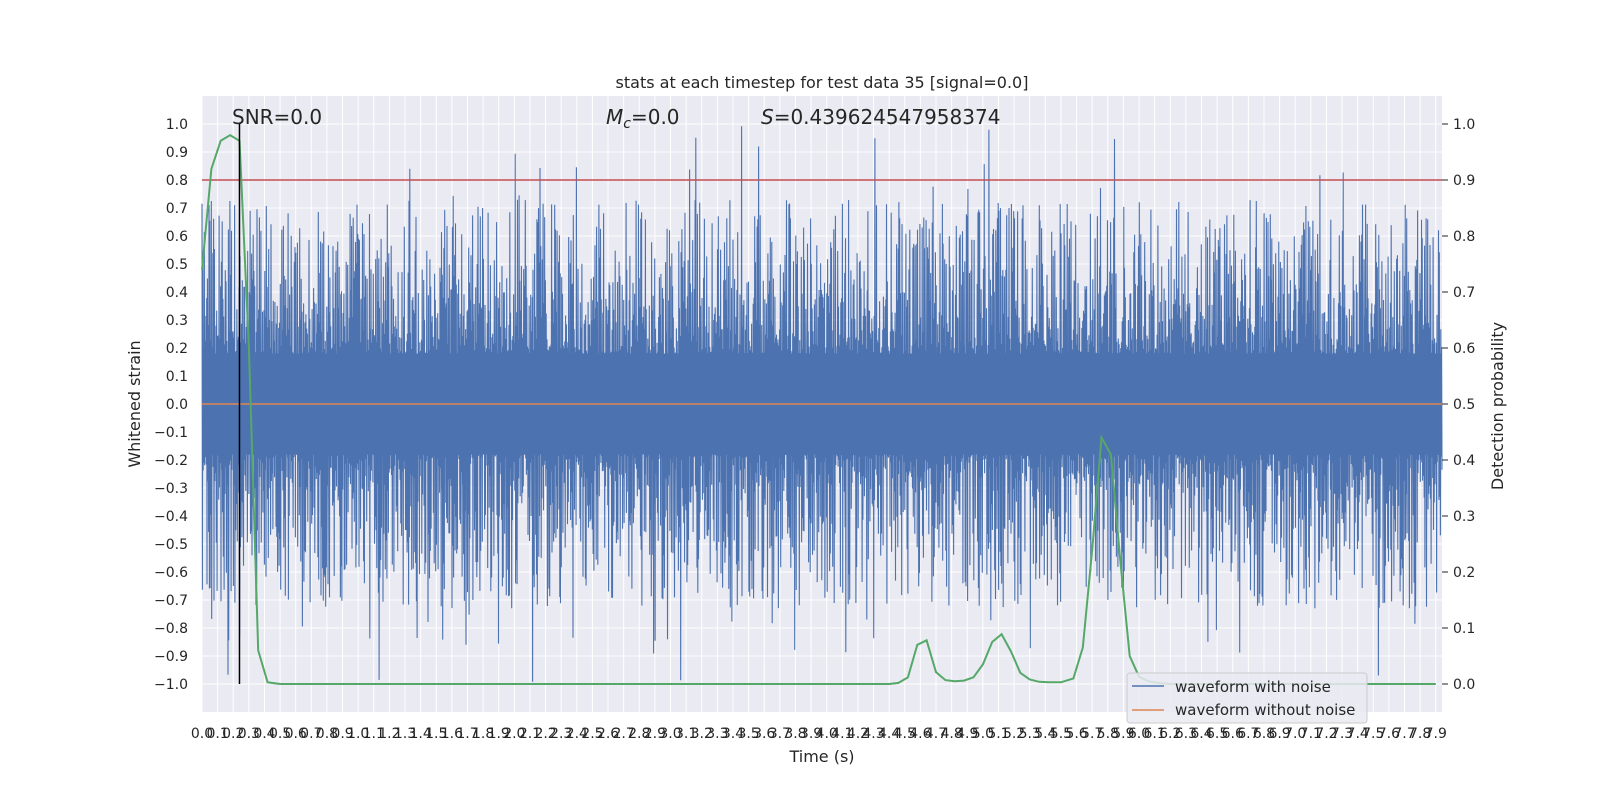  Describe the element at coordinates (277, 117) in the screenshot. I see `snr-annotation: SNR=0.0` at that location.